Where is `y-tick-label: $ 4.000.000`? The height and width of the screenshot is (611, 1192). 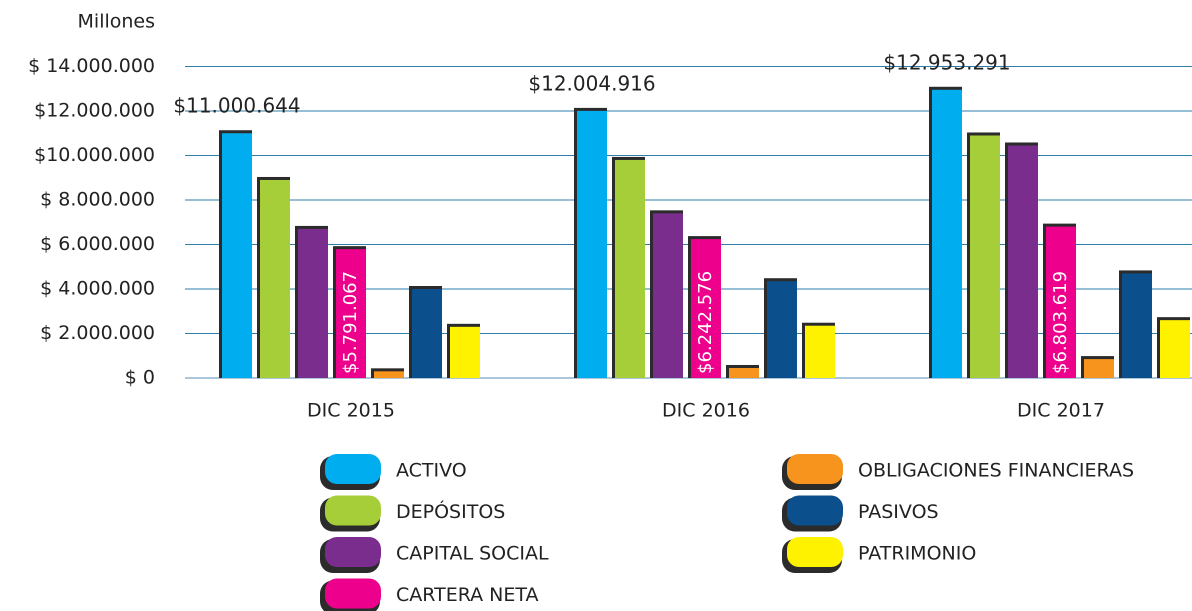
y-tick-label: $ 4.000.000 is located at coordinates (97, 289).